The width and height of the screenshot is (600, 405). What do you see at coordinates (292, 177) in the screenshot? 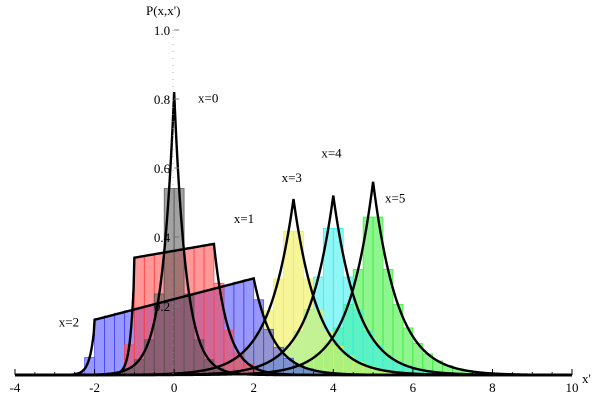
I see `annotation-label: x=3` at bounding box center [292, 177].